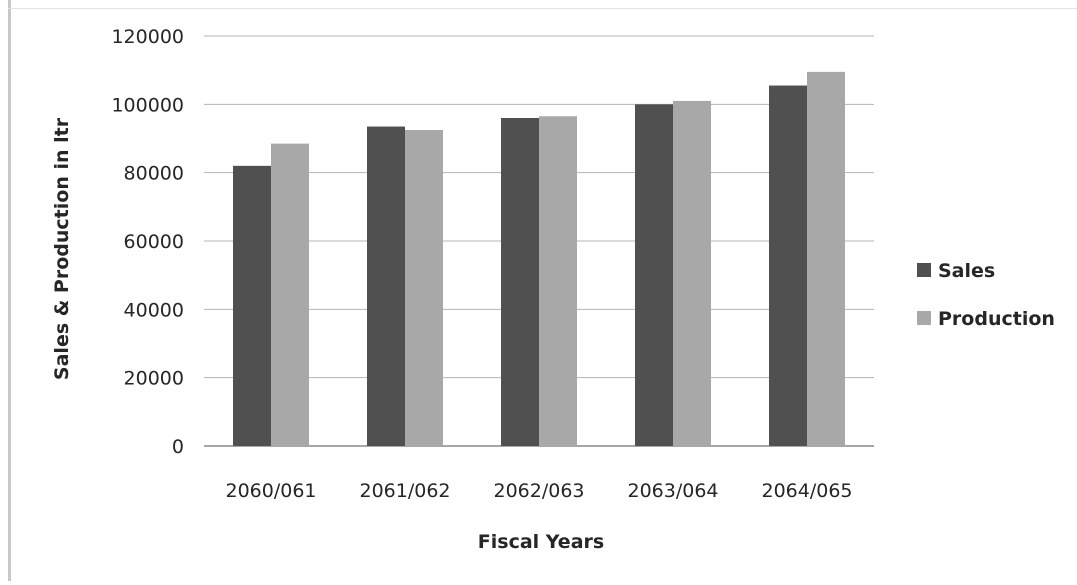  I want to click on y-axis-title: Sales & Production in ltr, so click(62, 248).